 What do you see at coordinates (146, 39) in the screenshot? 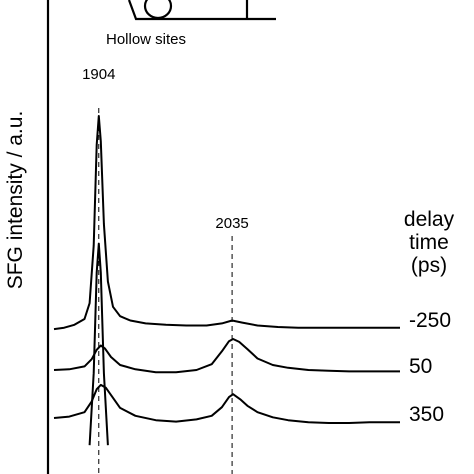
I see `inset-label: Hollow sites` at bounding box center [146, 39].